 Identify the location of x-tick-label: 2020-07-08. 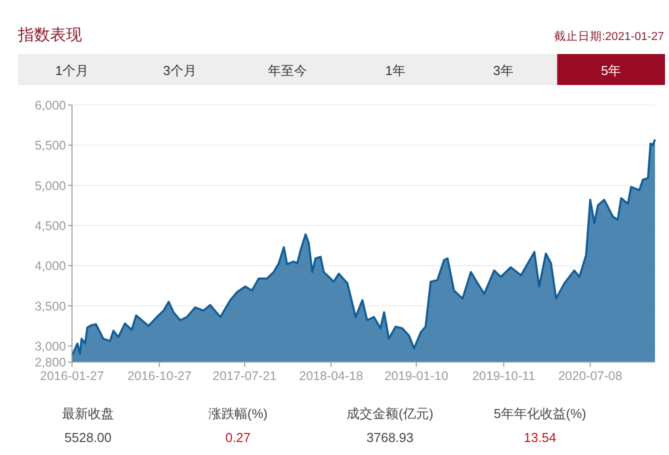
(590, 376).